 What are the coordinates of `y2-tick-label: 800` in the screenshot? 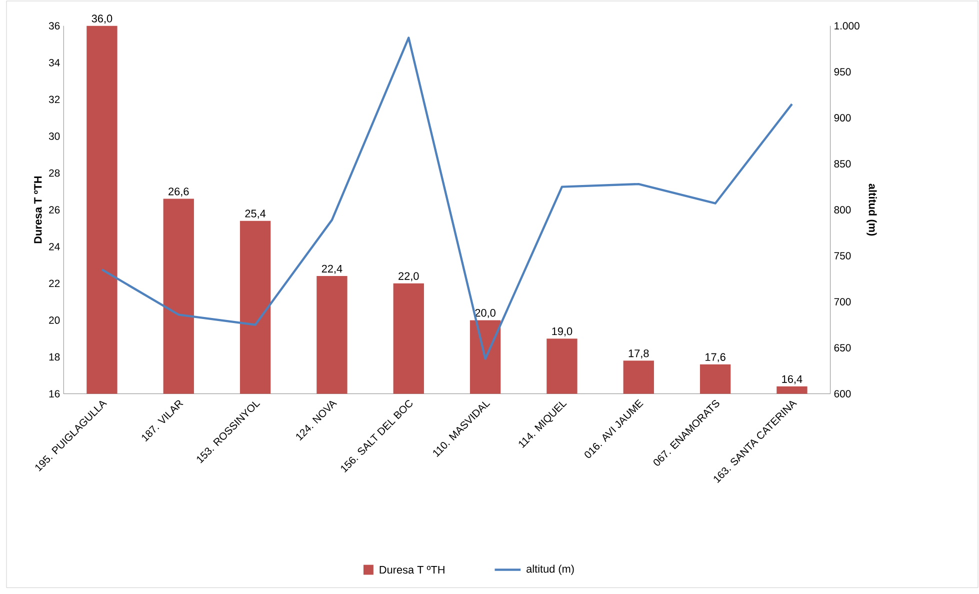 It's located at (842, 210).